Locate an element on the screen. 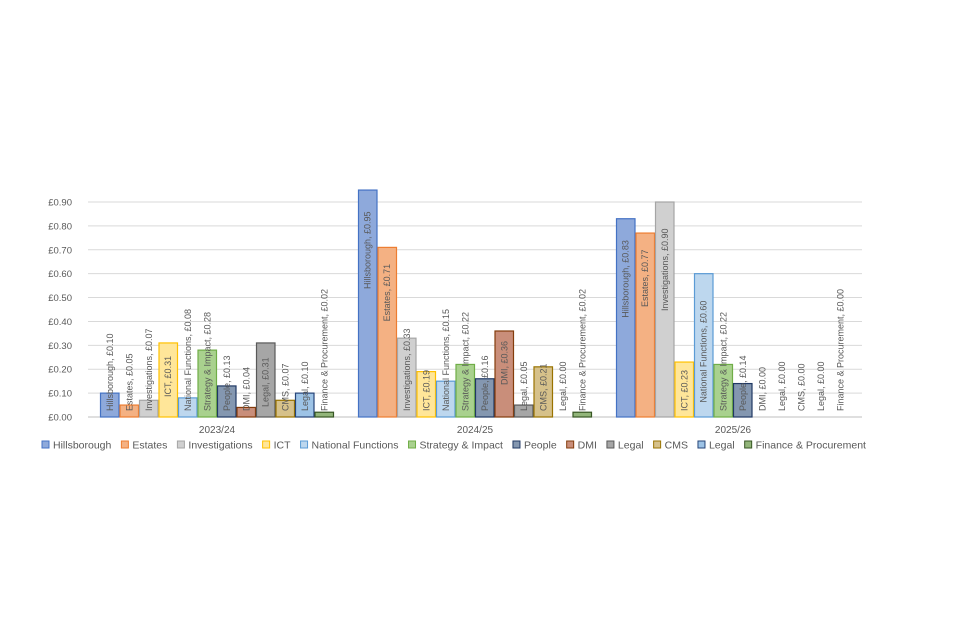 This screenshot has width=960, height=640. legend-item: Estates is located at coordinates (143, 446).